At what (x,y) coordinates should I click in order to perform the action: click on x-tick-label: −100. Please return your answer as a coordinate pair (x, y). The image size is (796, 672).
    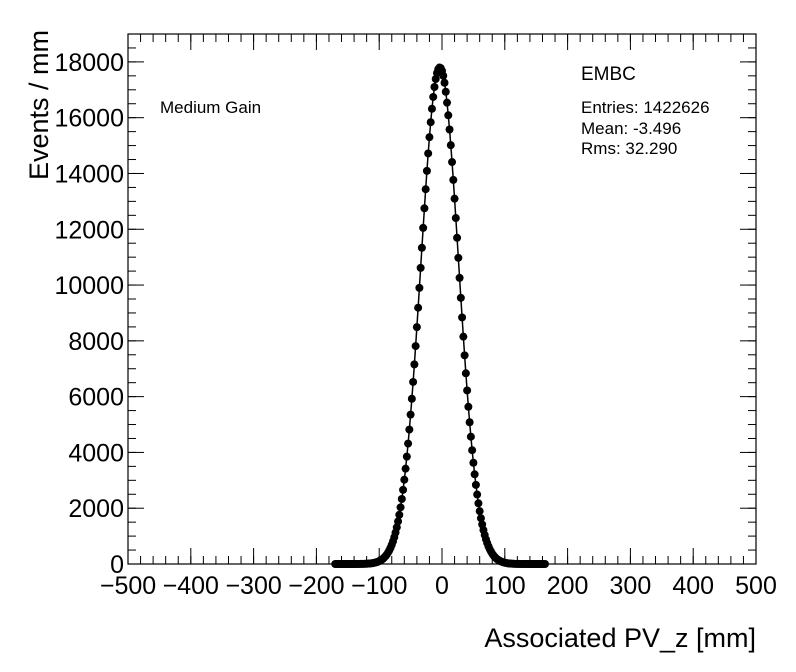
    Looking at the image, I should click on (379, 586).